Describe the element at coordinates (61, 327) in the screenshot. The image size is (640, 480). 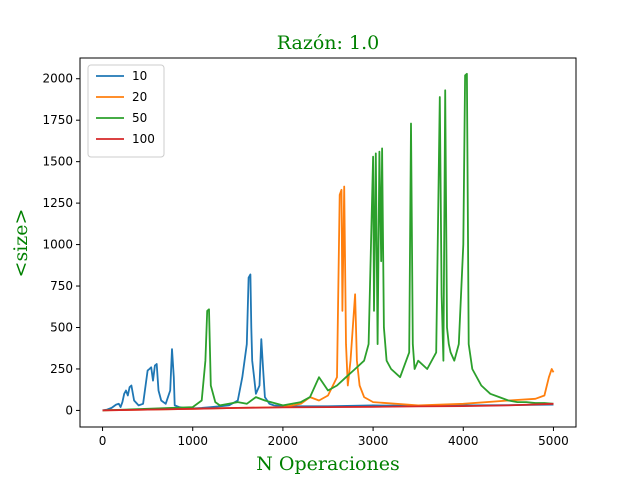
I see `y-tick-label: 500` at that location.